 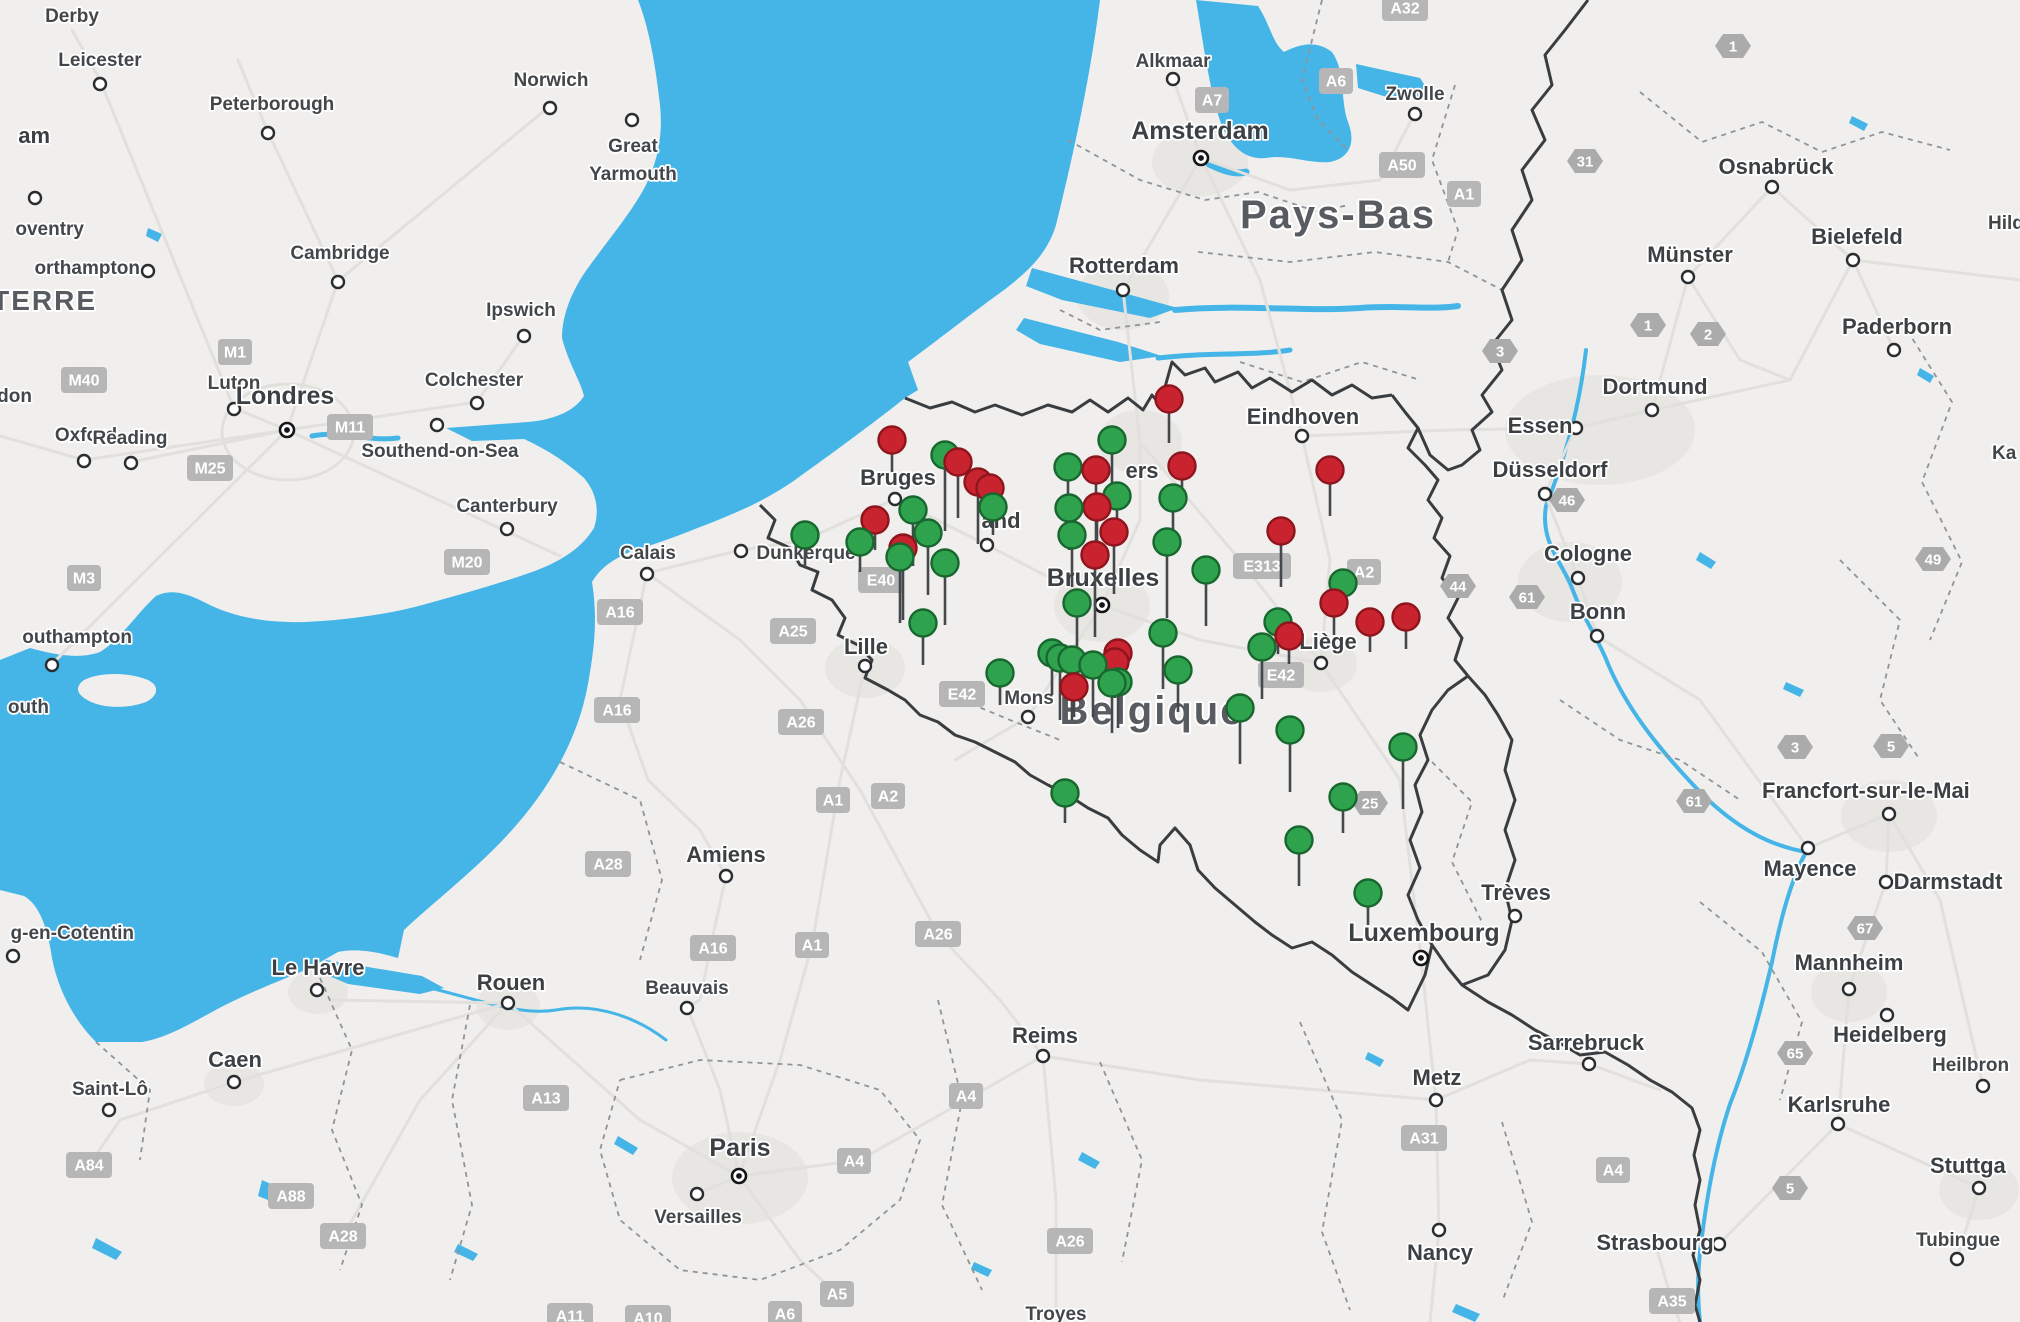 I want to click on route-shield-label: A16, so click(x=616, y=711).